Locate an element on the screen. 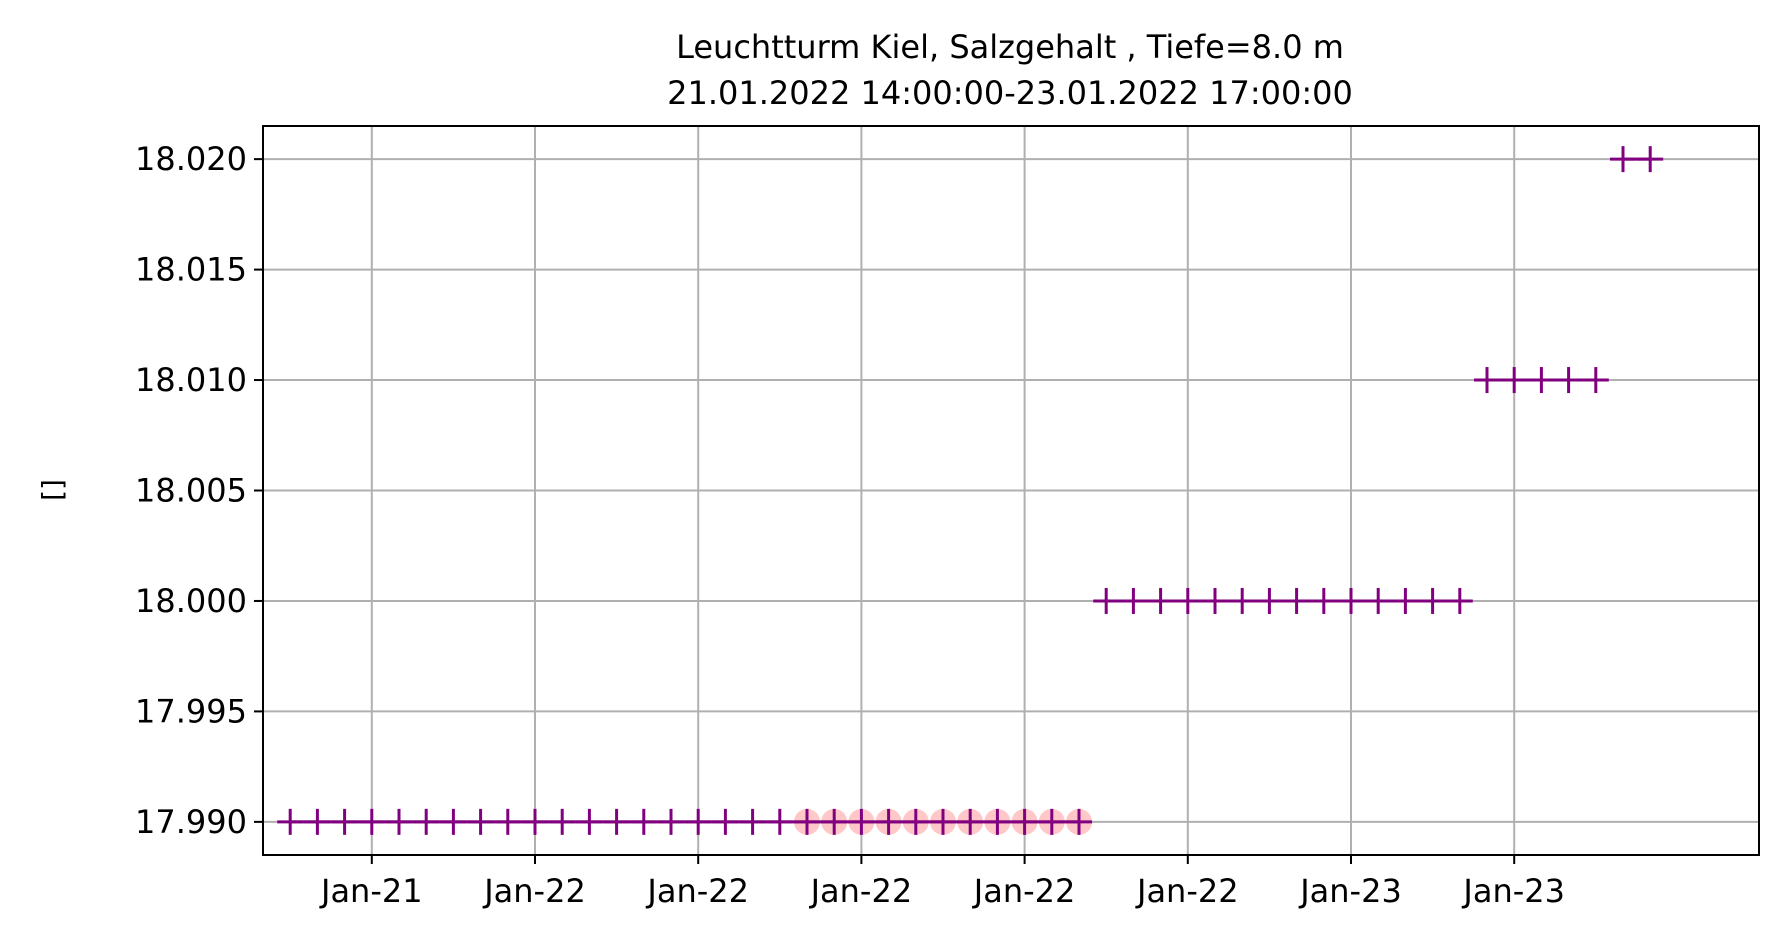  chart-title-line2: 21.01.2022 14:00:00-23.01.2022 17:00:00 is located at coordinates (1010, 93).